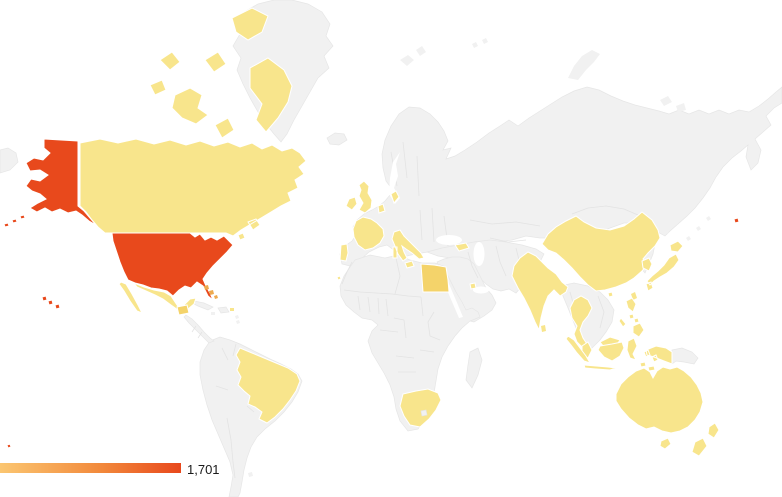 This screenshot has width=782, height=497. What do you see at coordinates (268, 385) in the screenshot?
I see `region-brazil` at bounding box center [268, 385].